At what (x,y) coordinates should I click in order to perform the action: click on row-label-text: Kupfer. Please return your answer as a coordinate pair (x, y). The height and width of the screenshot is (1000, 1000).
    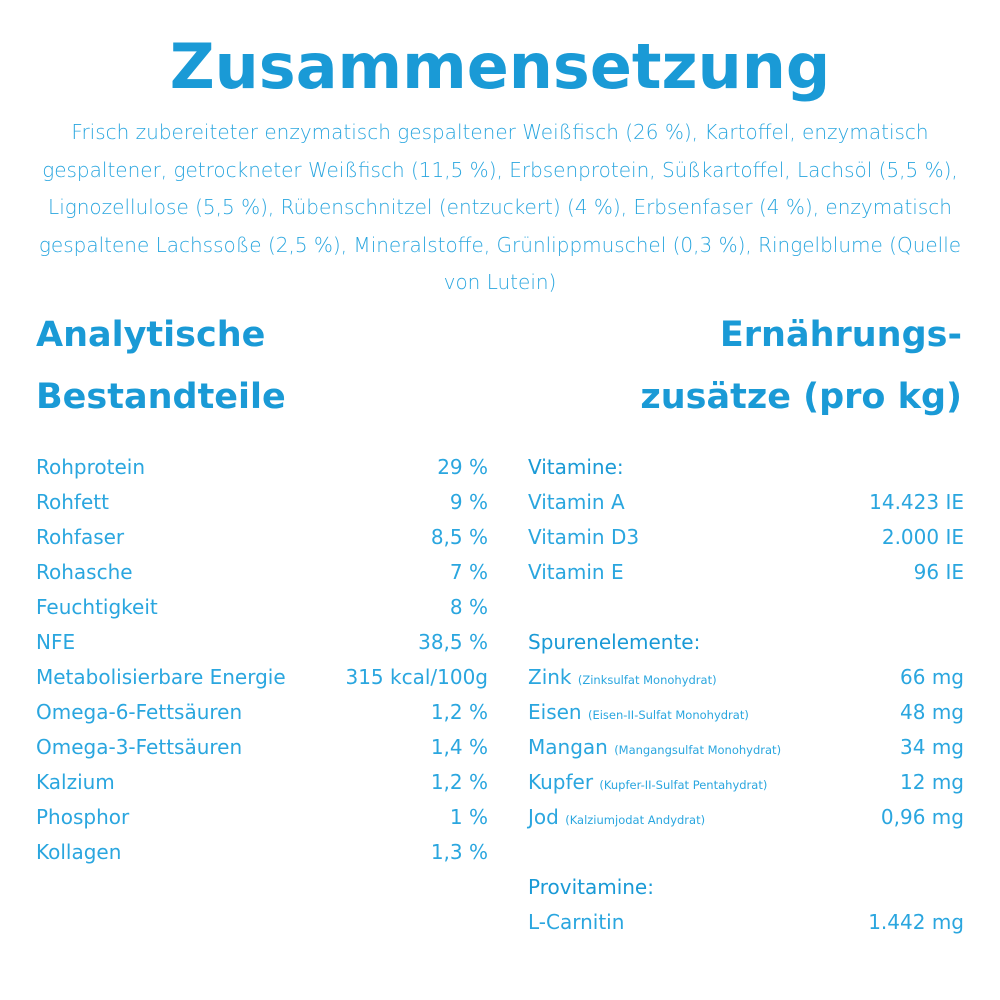
    Looking at the image, I should click on (561, 782).